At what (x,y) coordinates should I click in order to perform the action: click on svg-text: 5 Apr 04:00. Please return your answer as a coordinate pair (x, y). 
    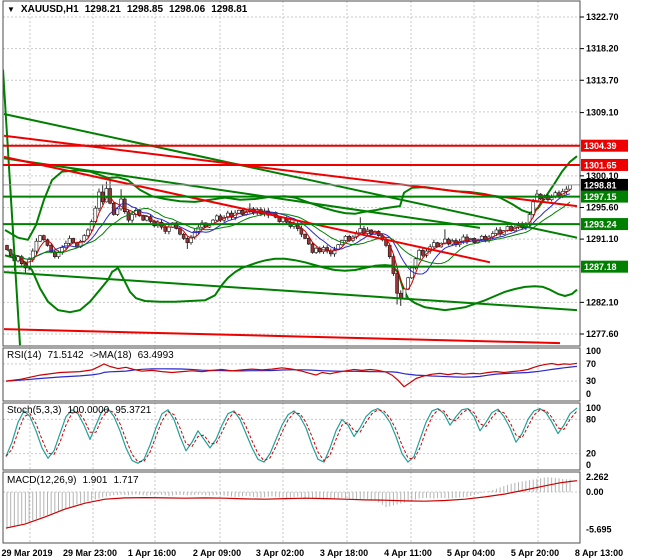
    Looking at the image, I should click on (471, 553).